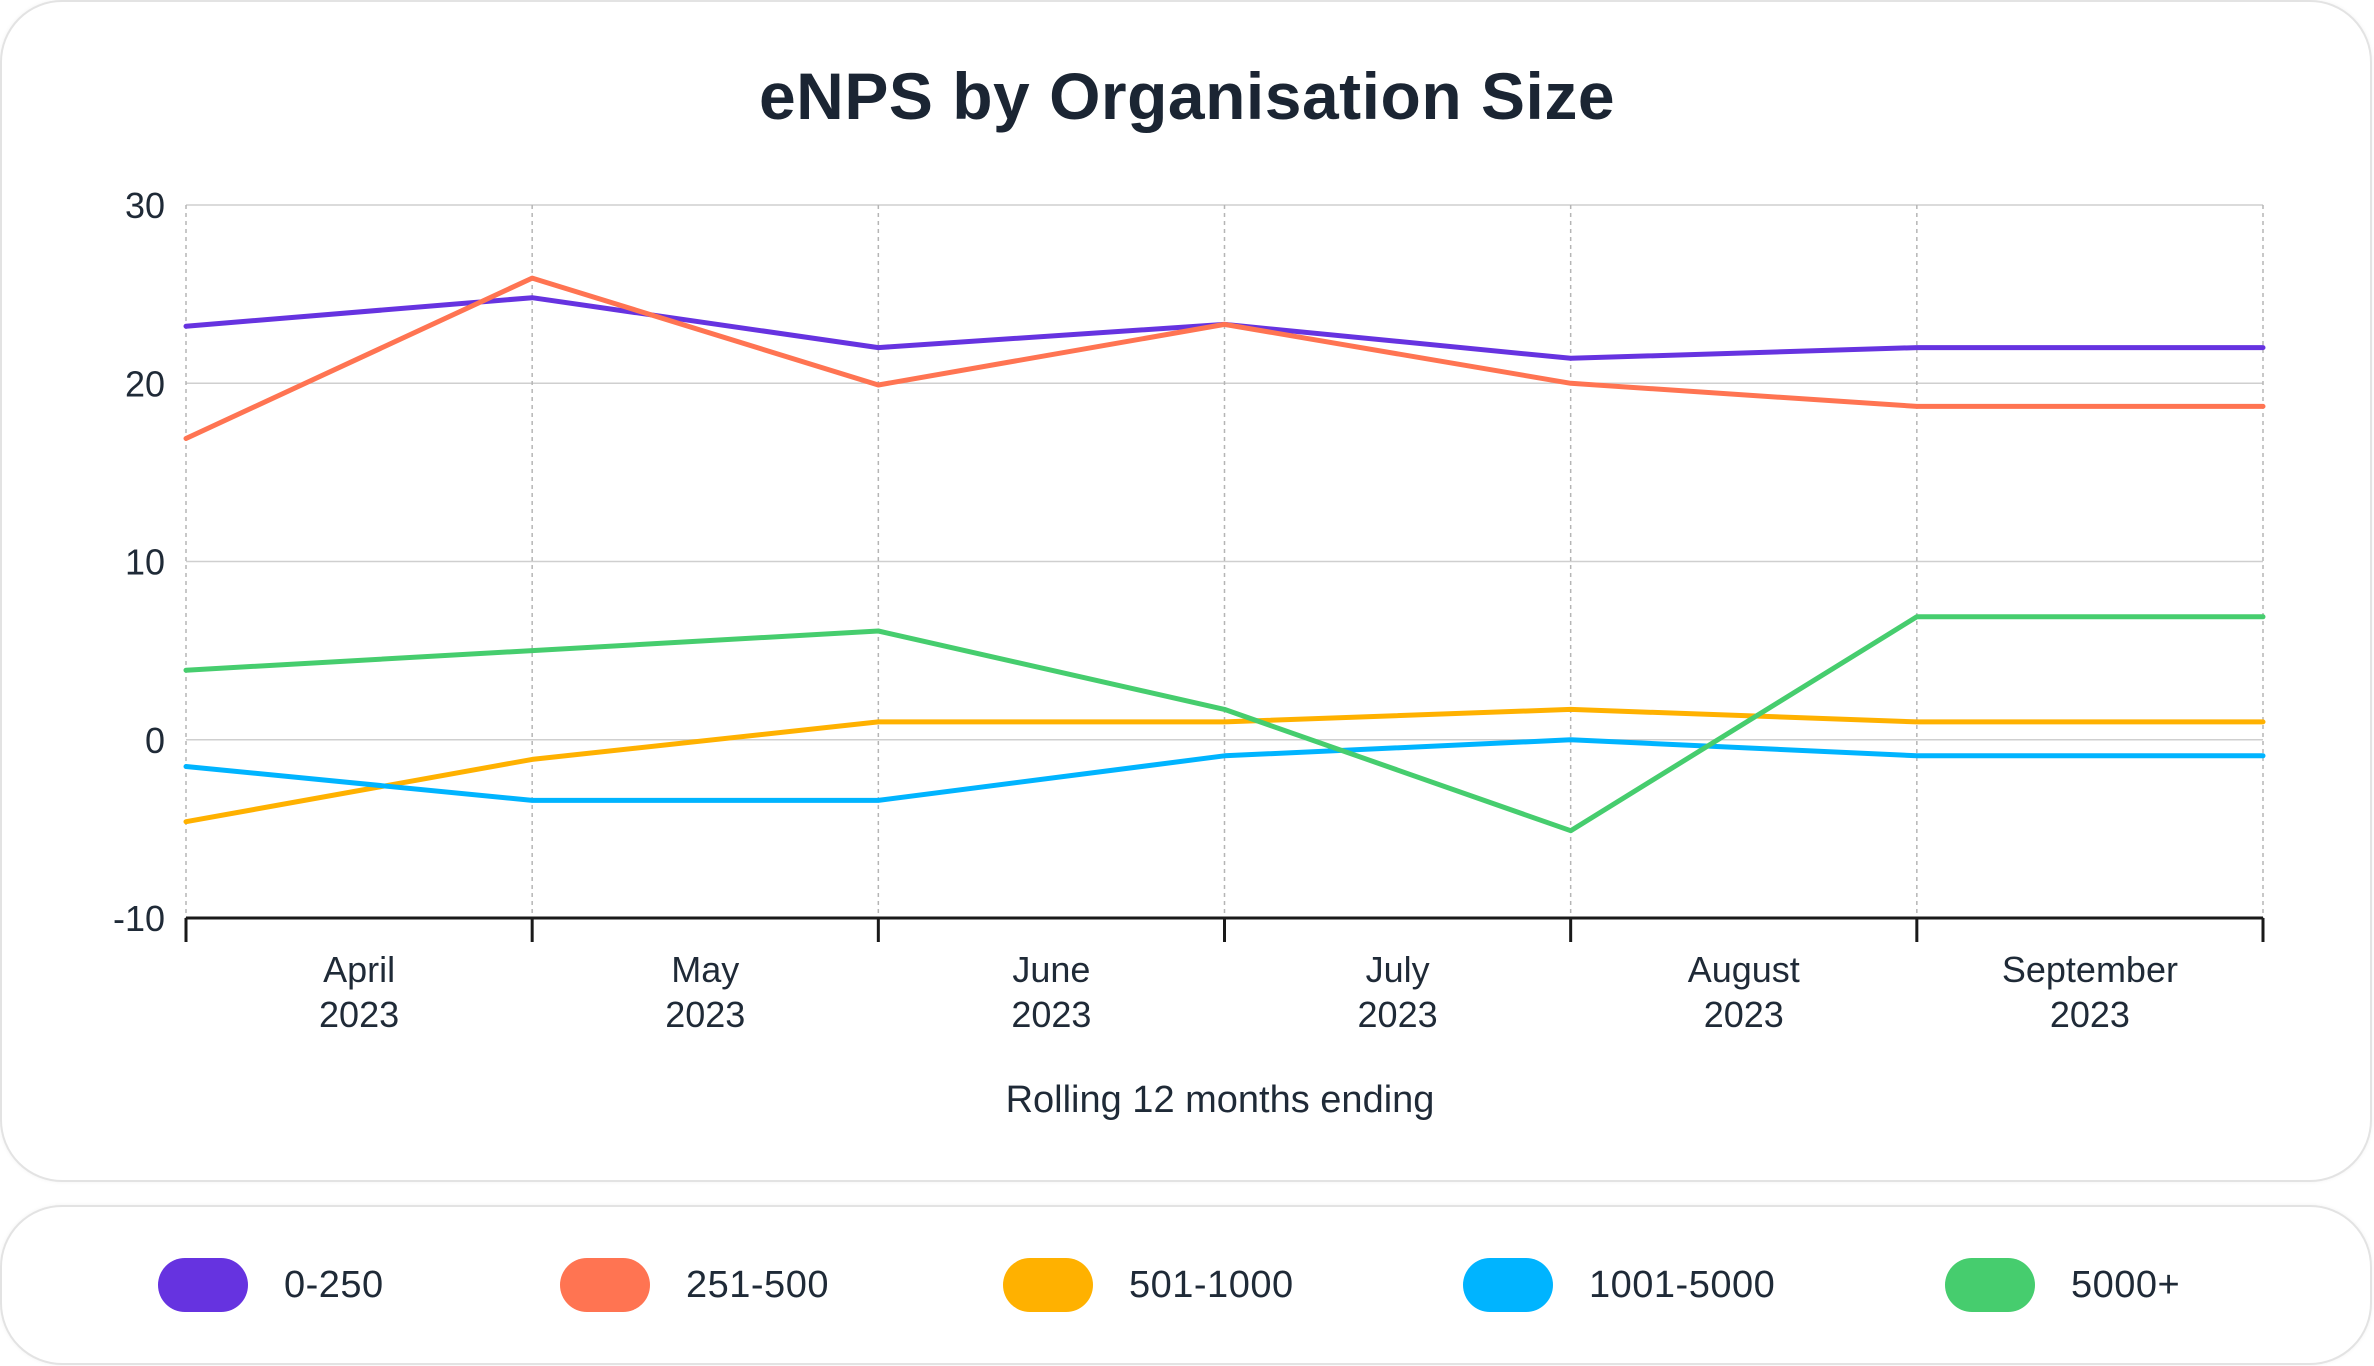  Describe the element at coordinates (1187, 96) in the screenshot. I see `chart-title: eNPS by Organisation Size` at that location.